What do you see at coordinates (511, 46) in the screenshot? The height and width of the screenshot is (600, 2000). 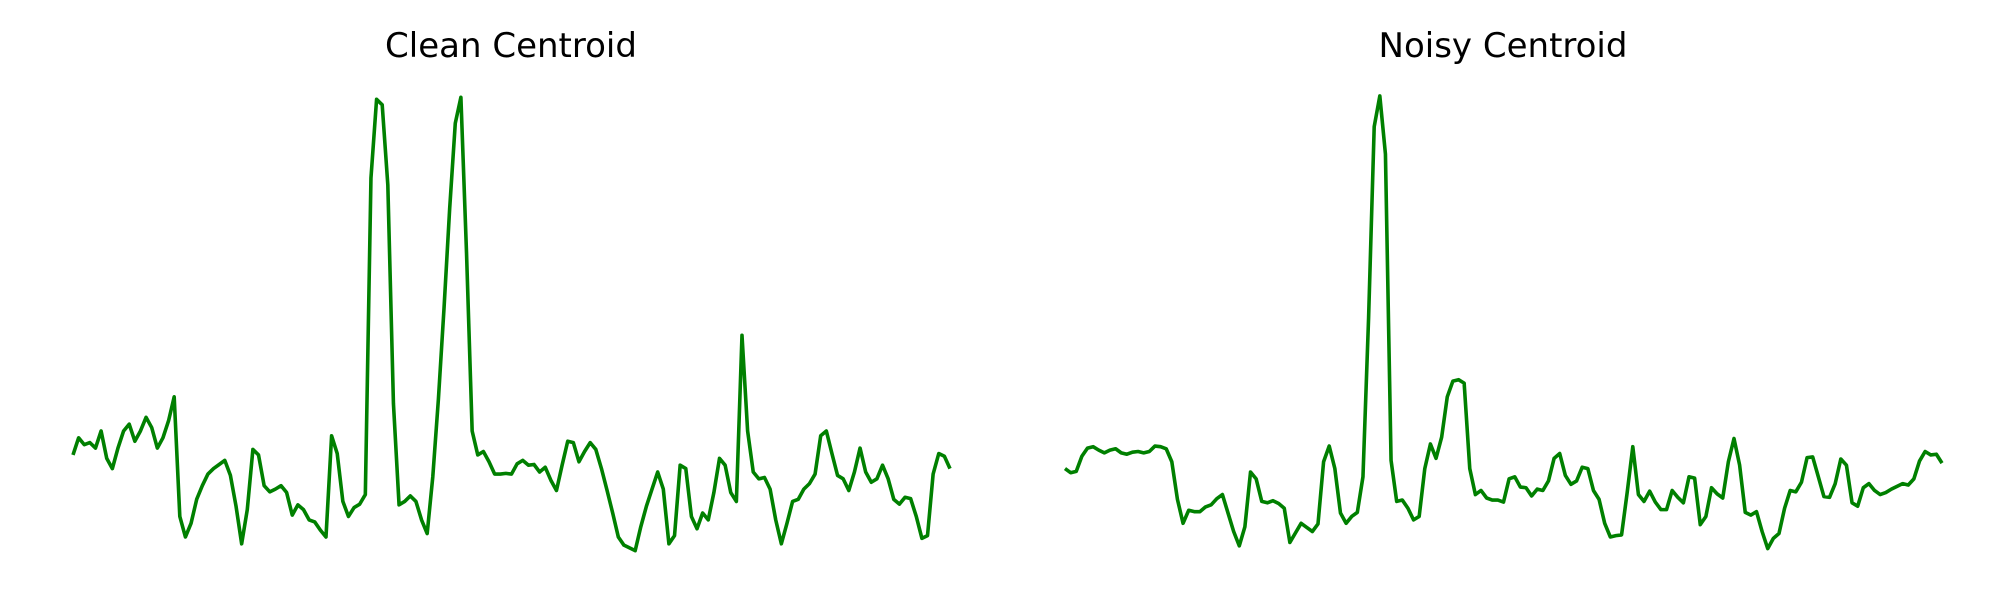 I see `clean-centroid-title: Clean Centroid` at bounding box center [511, 46].